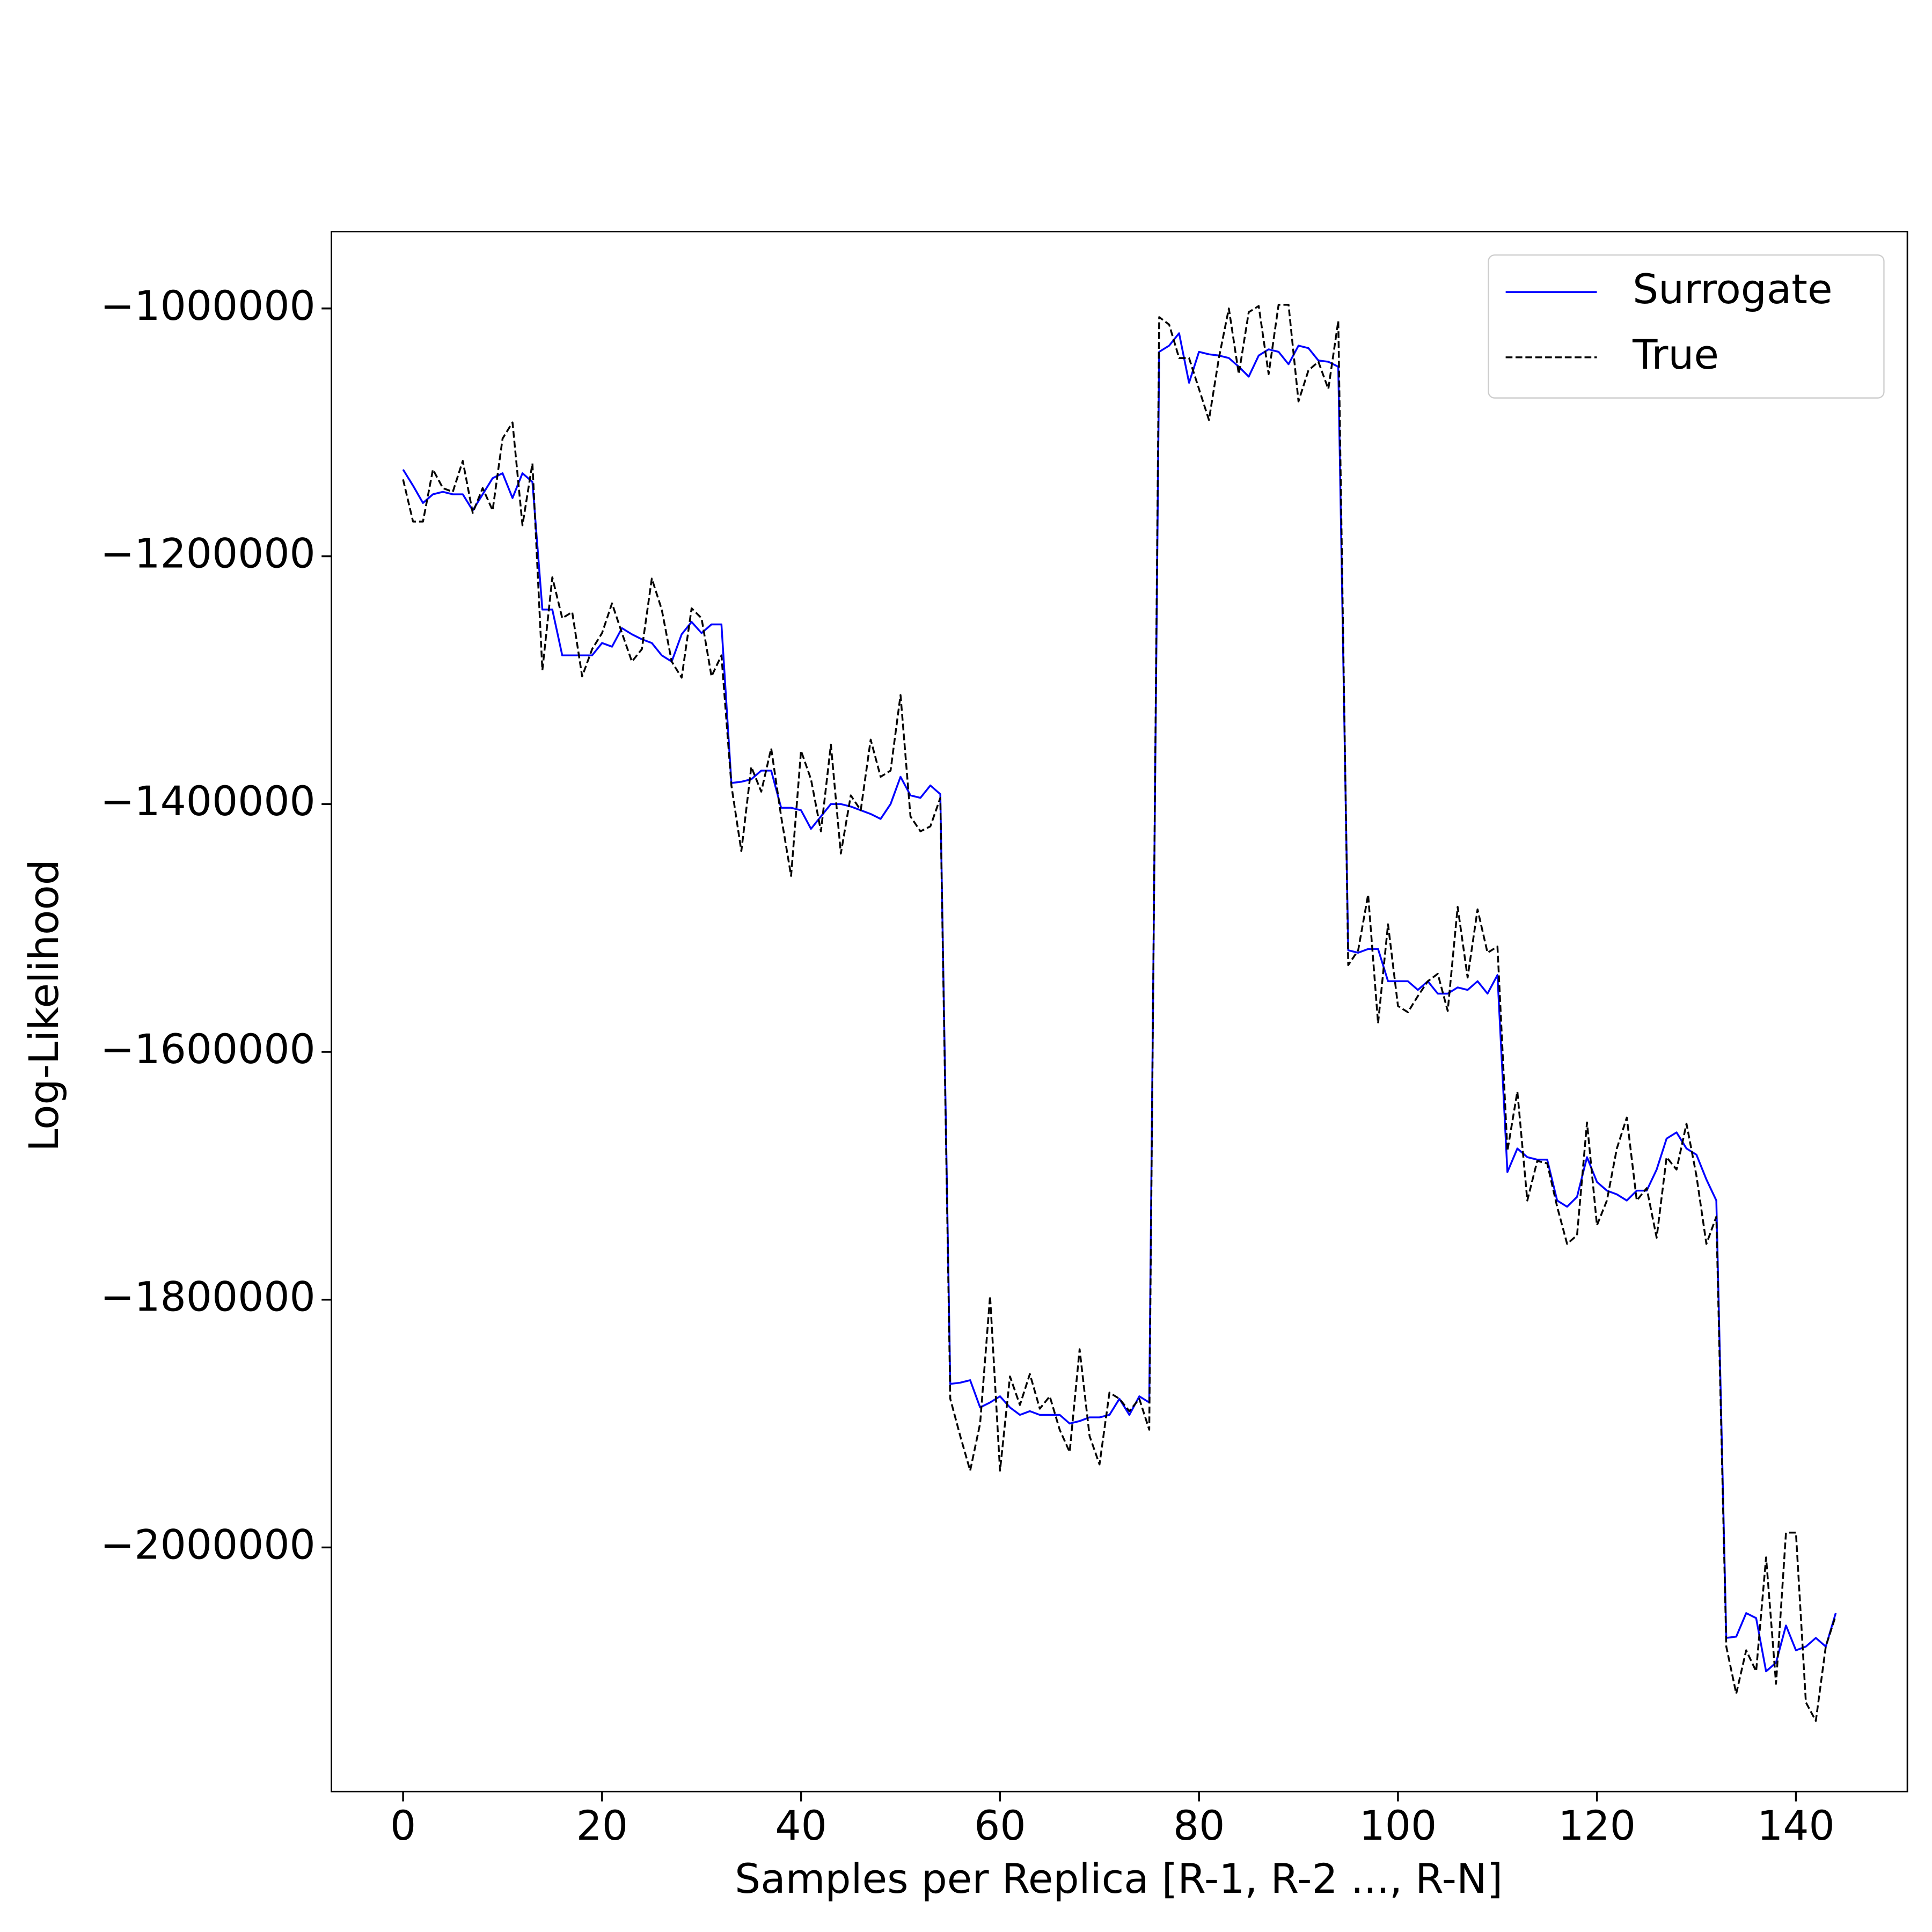 Image resolution: width=1932 pixels, height=1932 pixels. I want to click on x-tick-label: 120, so click(1597, 1825).